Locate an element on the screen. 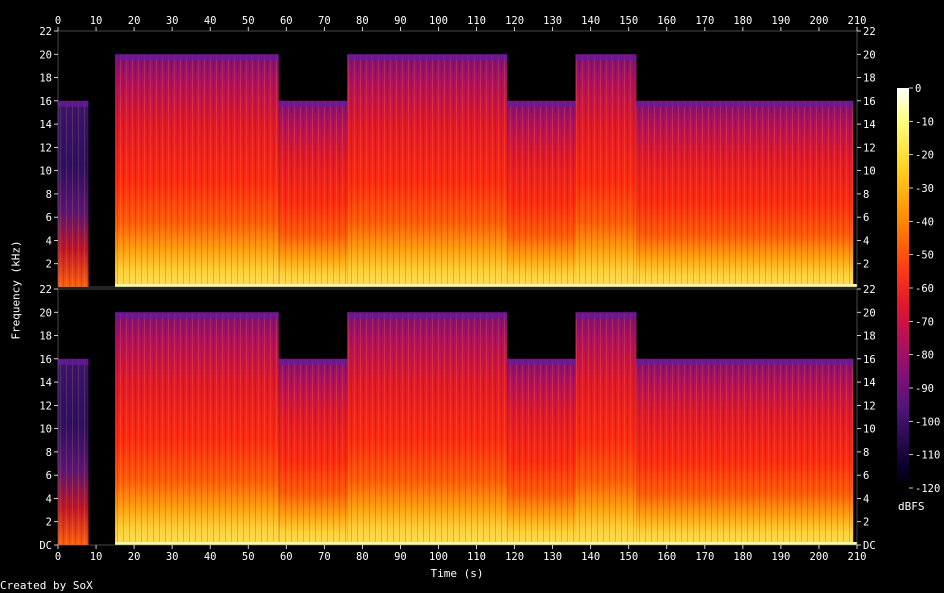 The height and width of the screenshot is (593, 944). y-axis-label: Frequency (kHz) is located at coordinates (16, 290).